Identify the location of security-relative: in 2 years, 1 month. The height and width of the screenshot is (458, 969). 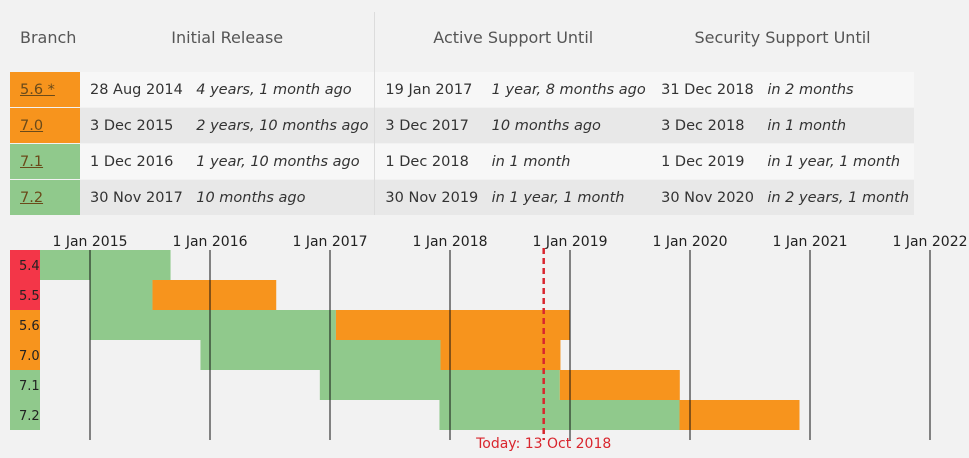
(835, 197).